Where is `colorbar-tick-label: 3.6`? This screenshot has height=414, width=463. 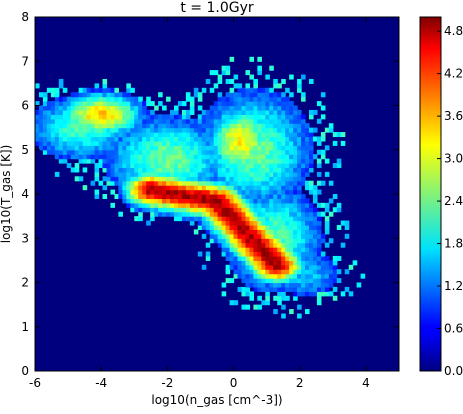
colorbar-tick-label: 3.6 is located at coordinates (453, 116).